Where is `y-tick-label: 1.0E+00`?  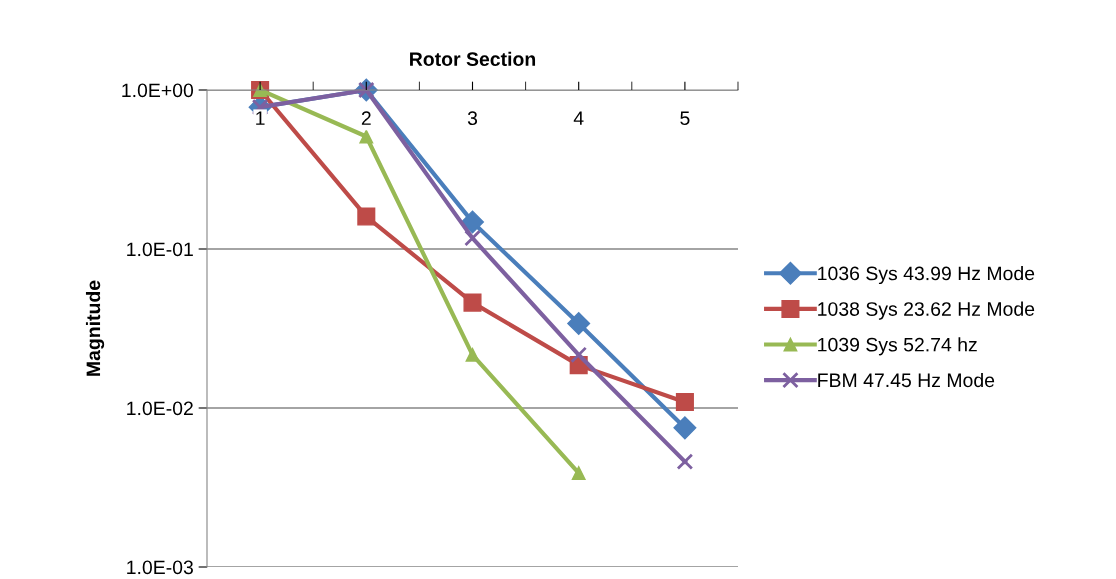 y-tick-label: 1.0E+00 is located at coordinates (158, 90).